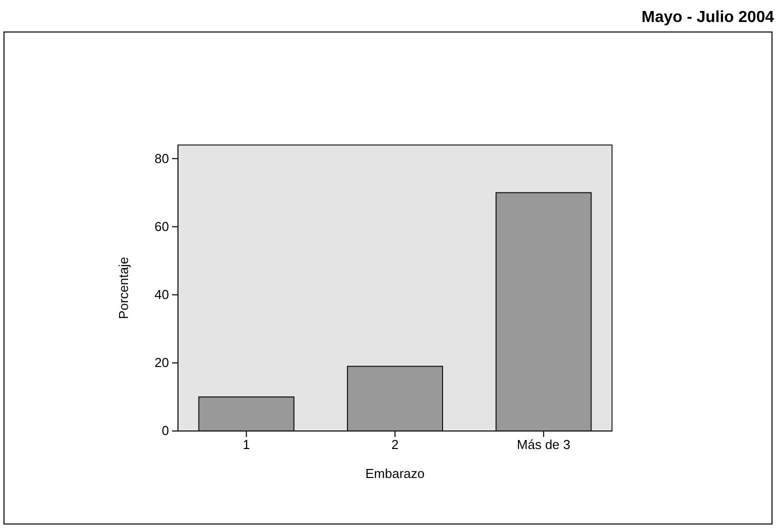 The width and height of the screenshot is (776, 530). Describe the element at coordinates (161, 226) in the screenshot. I see `y-tick-label: 60` at that location.